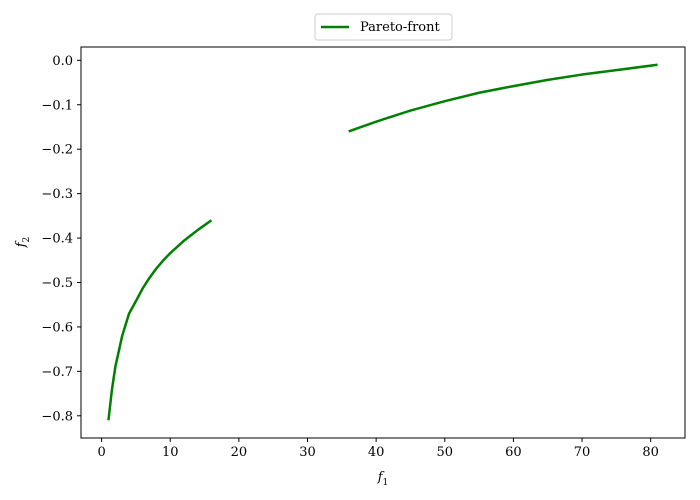 The height and width of the screenshot is (500, 700). Describe the element at coordinates (101, 452) in the screenshot. I see `x-tick-label: 0` at that location.